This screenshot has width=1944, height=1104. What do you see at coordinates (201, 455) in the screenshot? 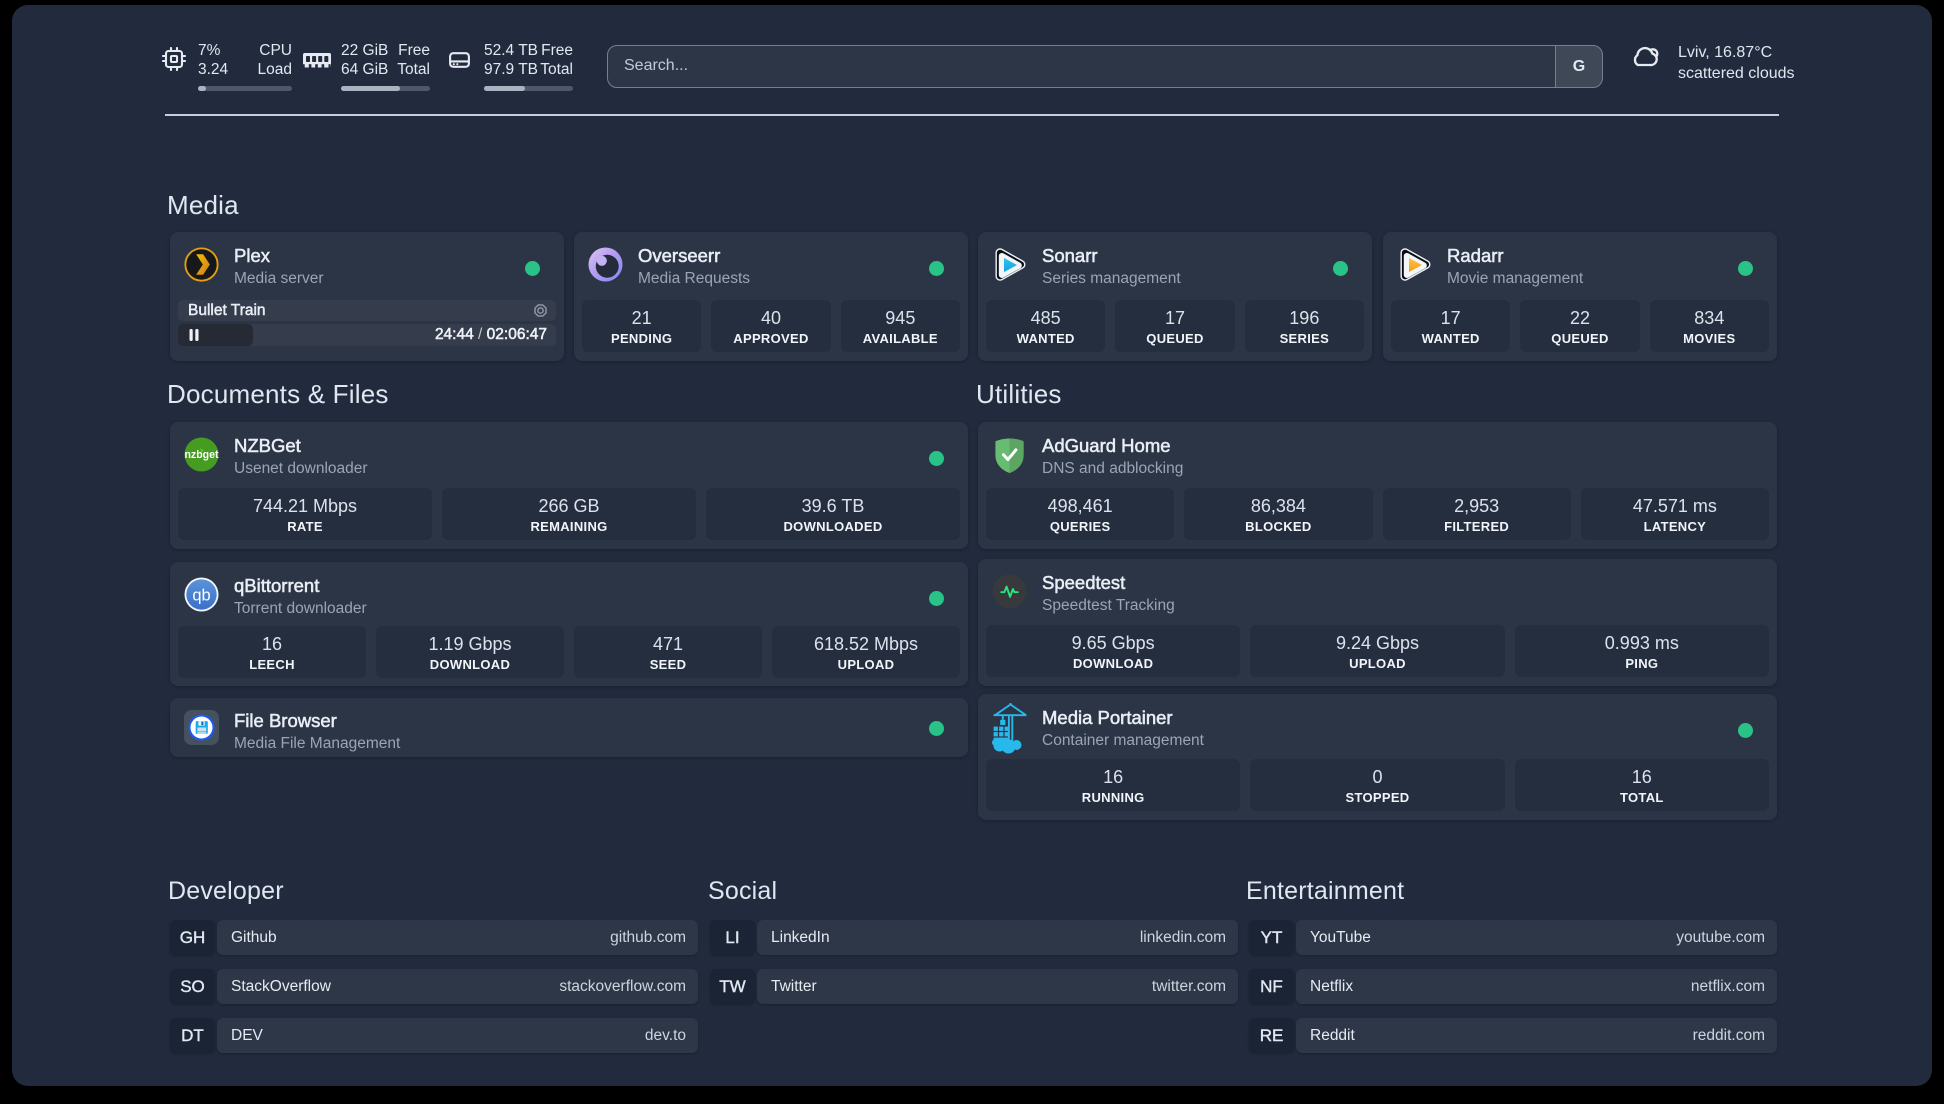
I see `svg-text: nzbget` at bounding box center [201, 455].